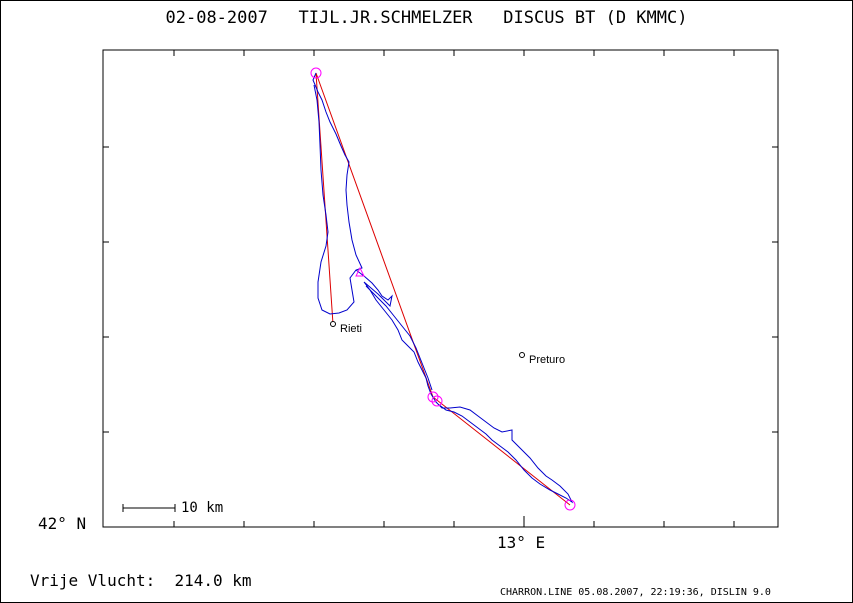 This screenshot has height=603, width=853. Describe the element at coordinates (521, 542) in the screenshot. I see `longitude-label: 13° E` at that location.